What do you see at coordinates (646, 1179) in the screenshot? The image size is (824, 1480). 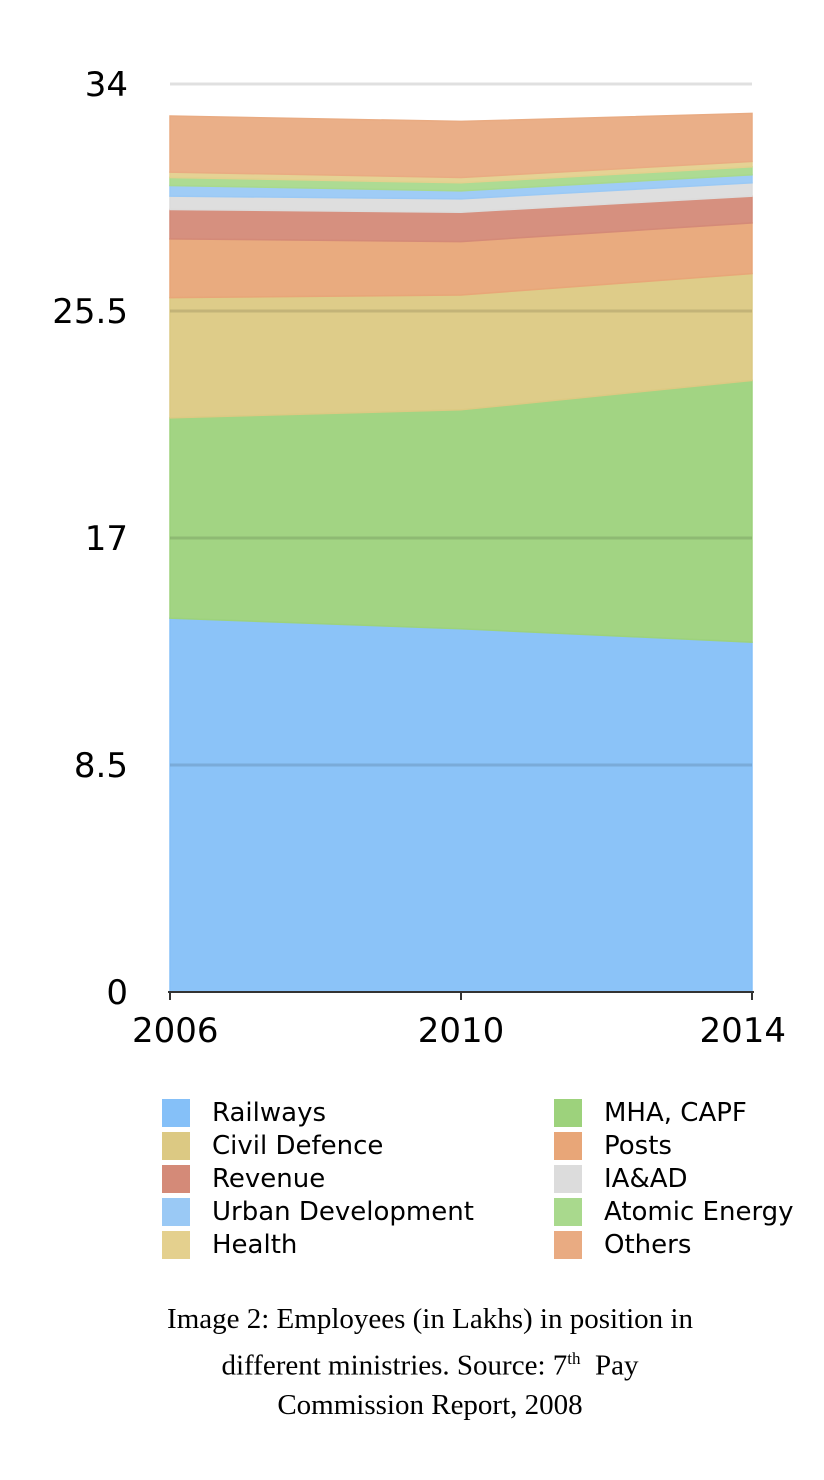 I see `legend-label: IA&AD` at bounding box center [646, 1179].